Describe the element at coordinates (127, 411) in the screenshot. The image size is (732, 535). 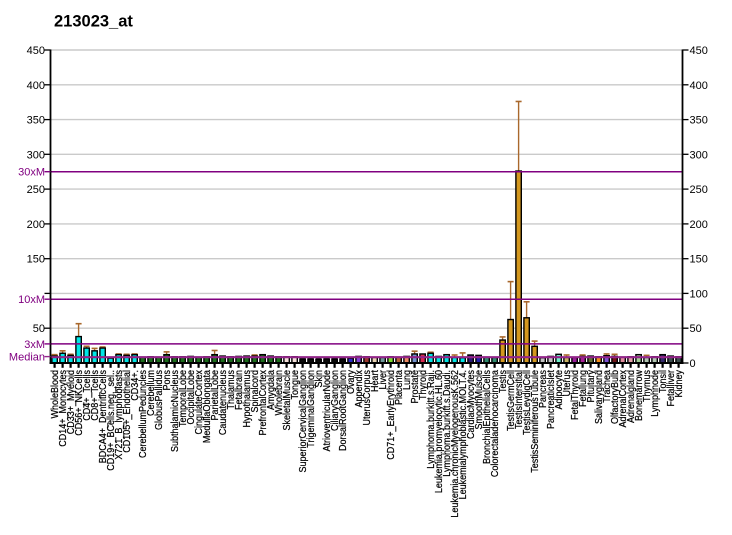
I see `svg-text: CD105+_Endothelial` at that location.